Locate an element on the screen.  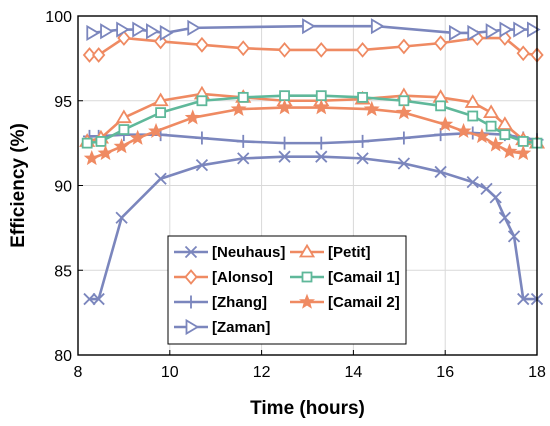
legend-entry: [Neuhaus] is located at coordinates (229, 252).